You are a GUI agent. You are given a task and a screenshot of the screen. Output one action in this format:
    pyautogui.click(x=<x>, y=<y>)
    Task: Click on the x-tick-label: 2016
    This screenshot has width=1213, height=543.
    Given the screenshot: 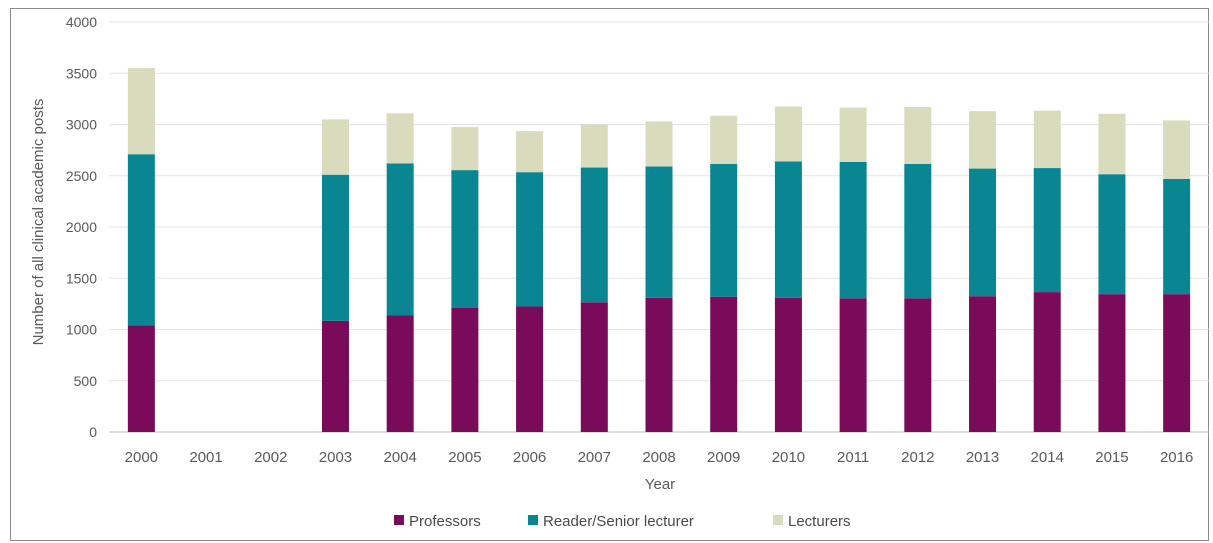 What is the action you would take?
    pyautogui.click(x=1176, y=457)
    